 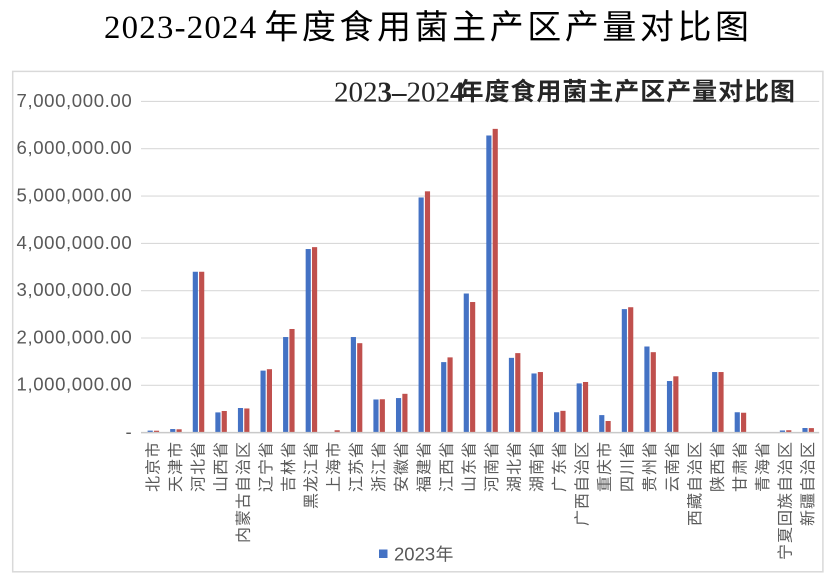 What do you see at coordinates (75, 289) in the screenshot?
I see `svg-text: 3,000,000.00` at bounding box center [75, 289].